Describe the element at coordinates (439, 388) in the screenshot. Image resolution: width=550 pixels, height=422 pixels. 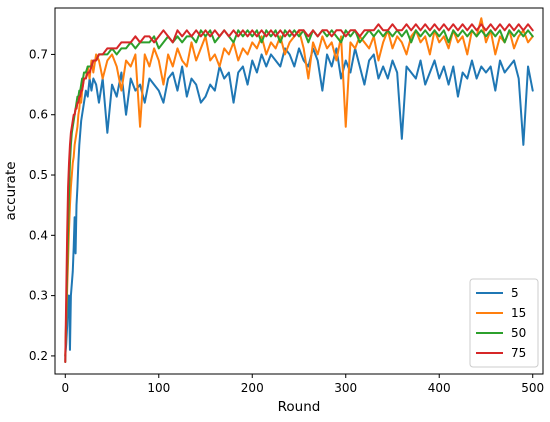
I see `x-tick-label: 400` at that location.